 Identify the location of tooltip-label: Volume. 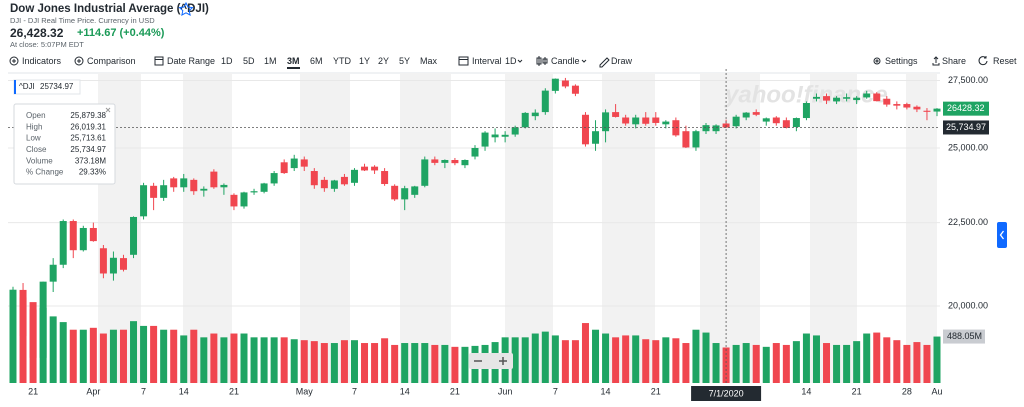
(39, 160).